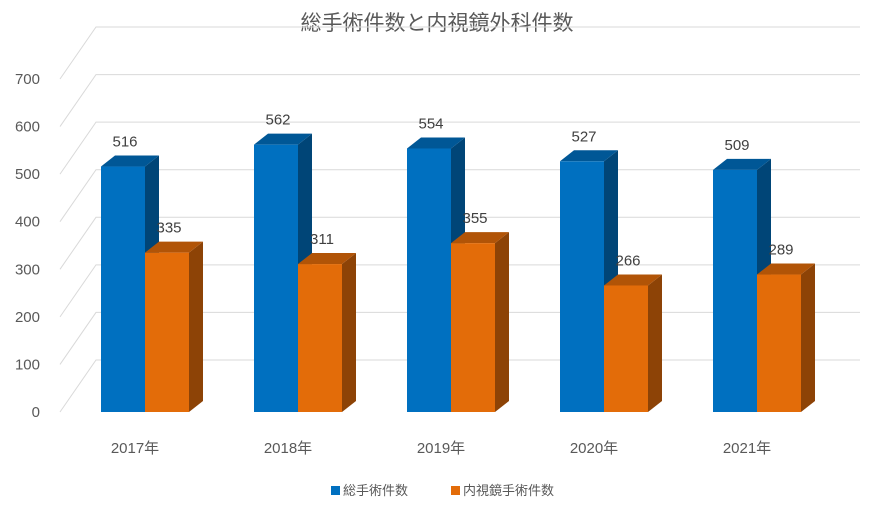  Describe the element at coordinates (437, 23) in the screenshot. I see `chart-title: 総手術件数と内視鏡外科件数` at that location.